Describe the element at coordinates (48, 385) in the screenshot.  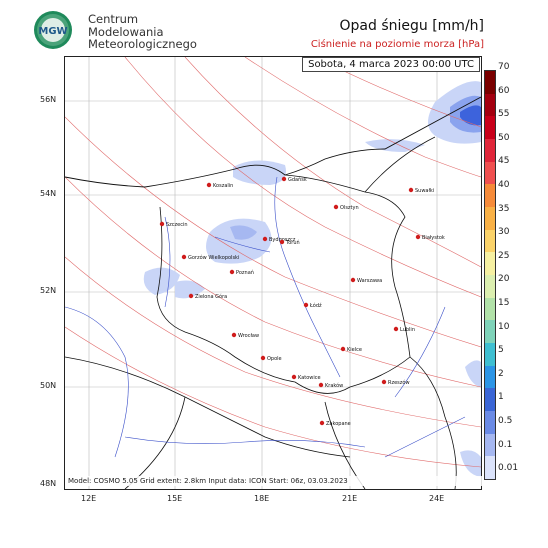
I see `lat-label-50n: 50N` at that location.